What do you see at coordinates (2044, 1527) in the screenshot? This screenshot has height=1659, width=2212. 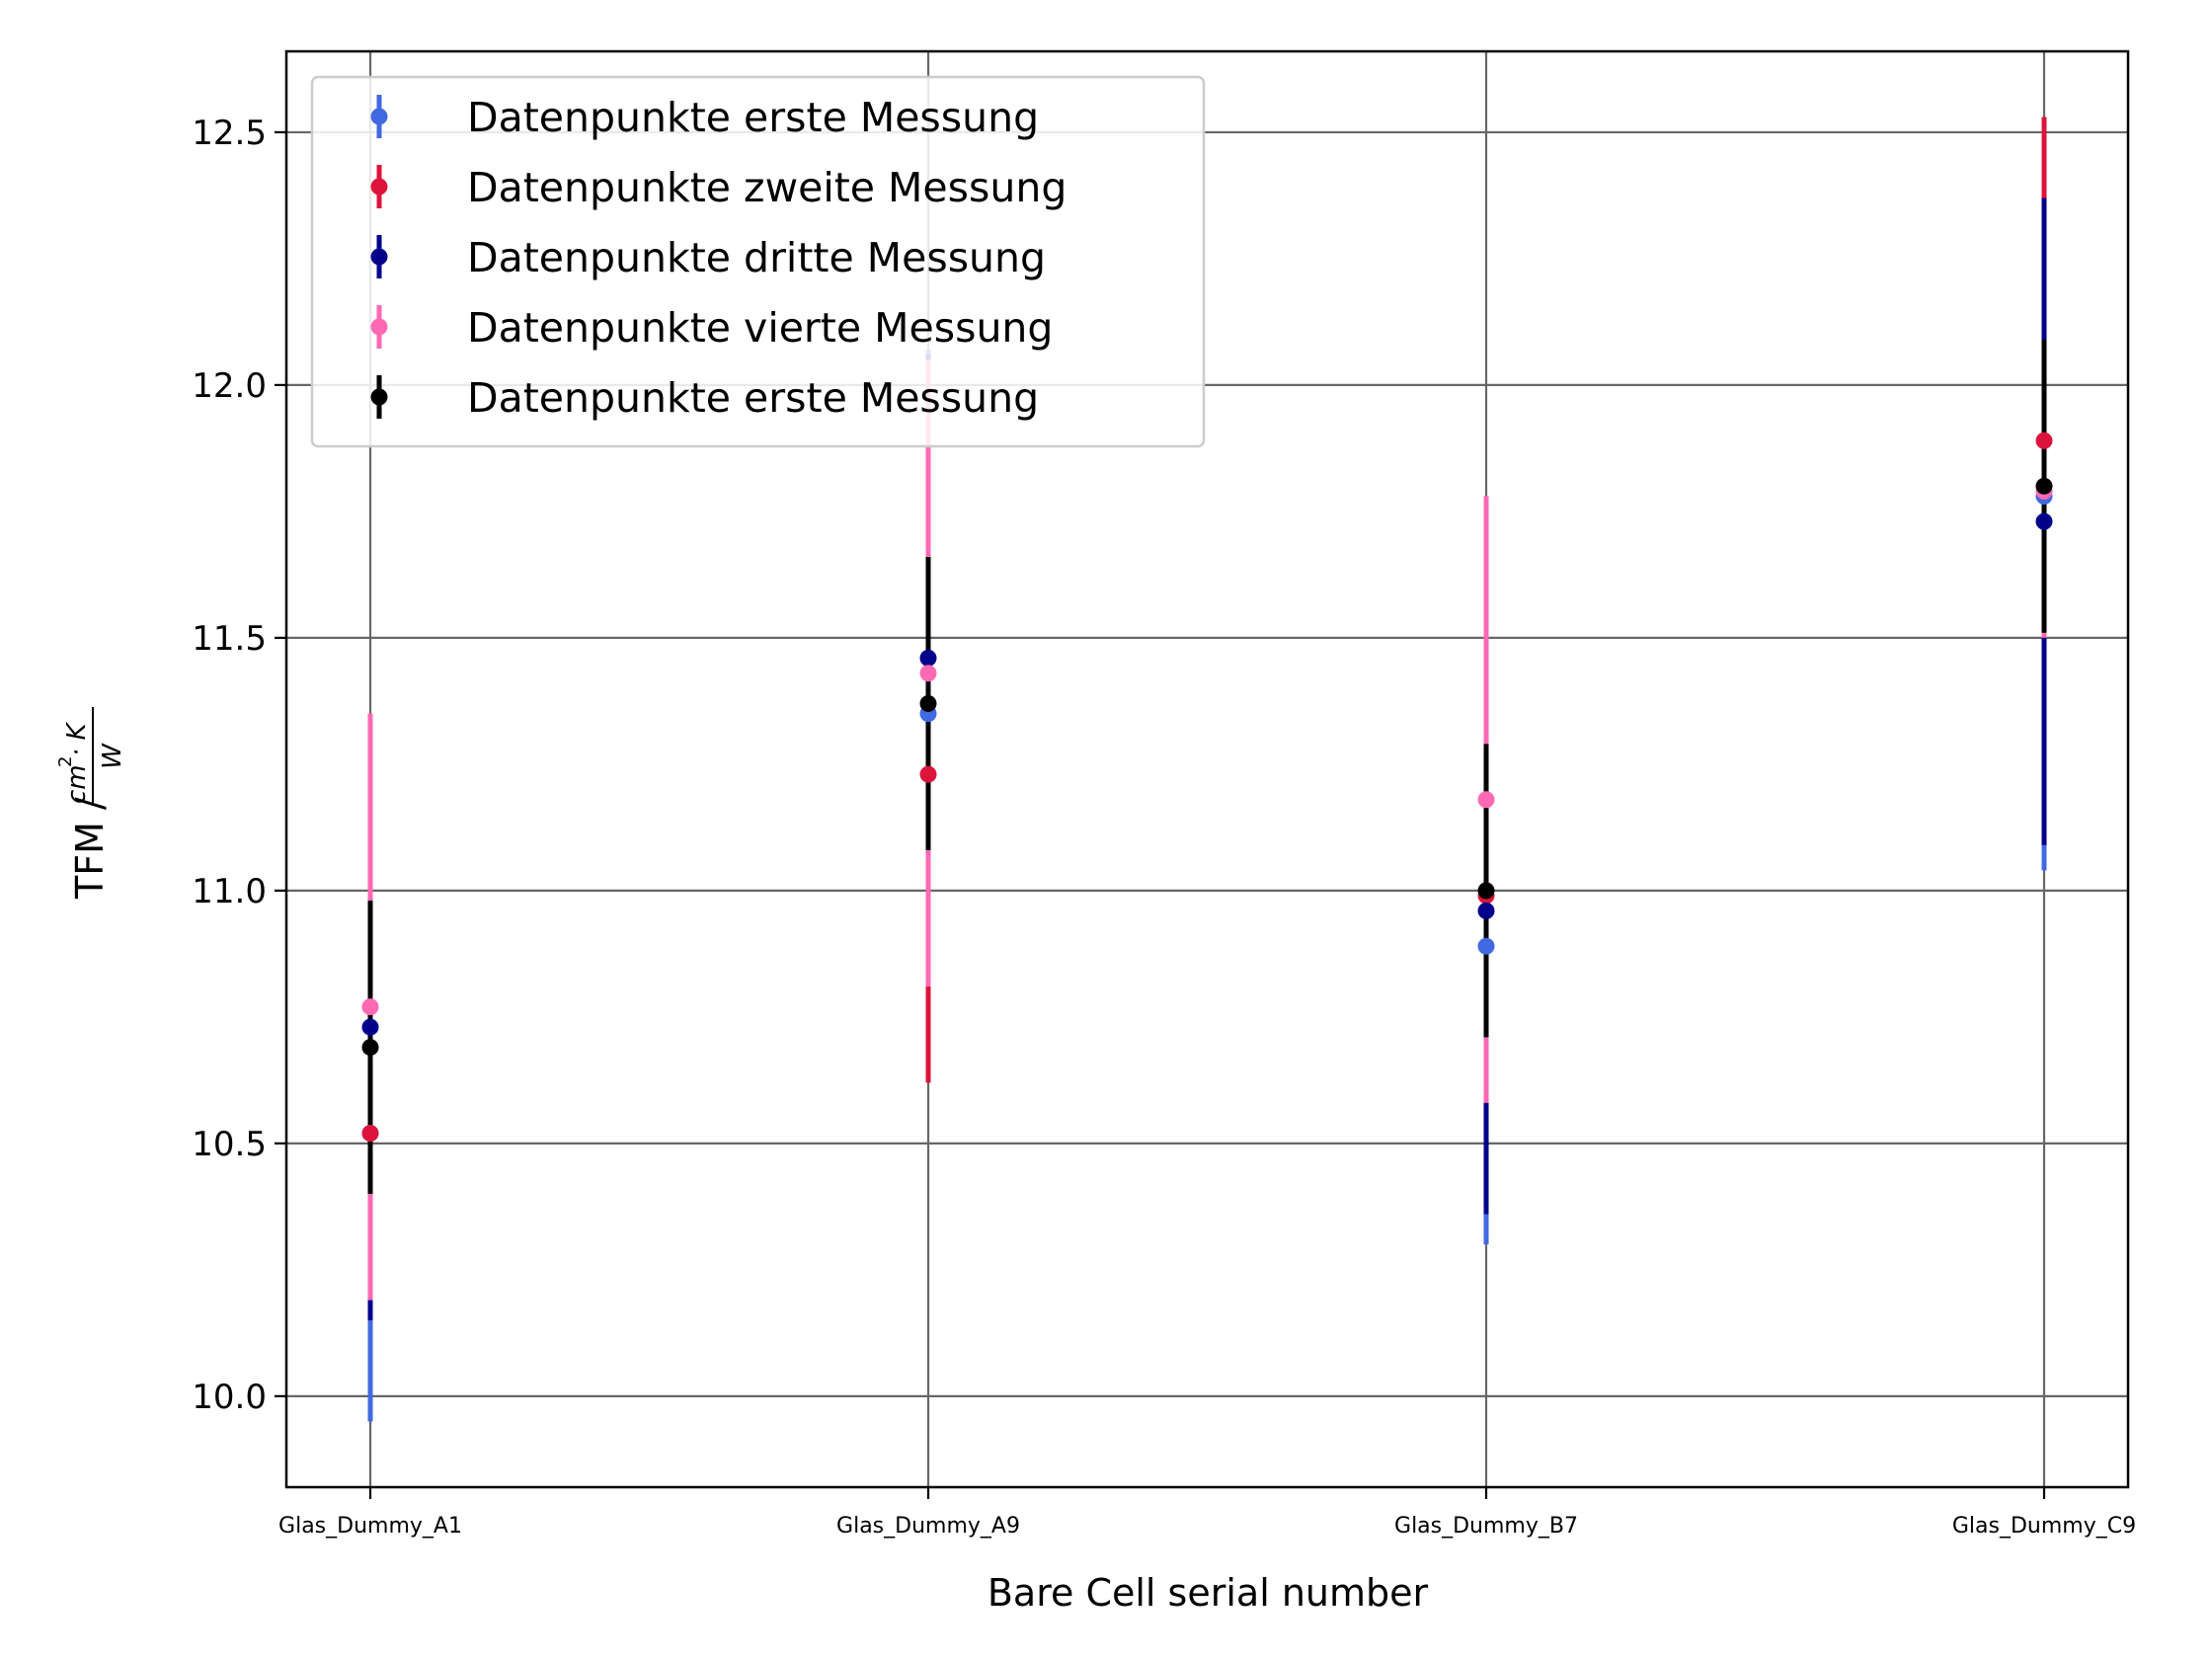 I see `x-tick-label: Glas_Dummy_C9` at bounding box center [2044, 1527].